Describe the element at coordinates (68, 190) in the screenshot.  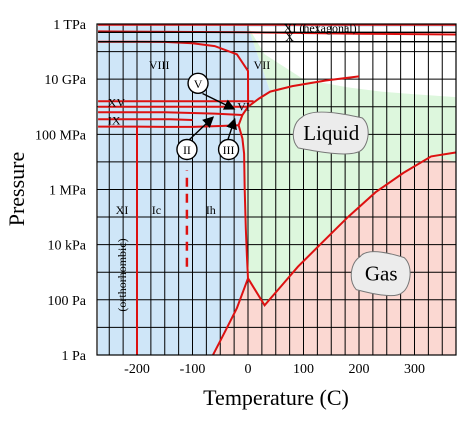
I see `y-tick-label: 1 MPa` at that location.